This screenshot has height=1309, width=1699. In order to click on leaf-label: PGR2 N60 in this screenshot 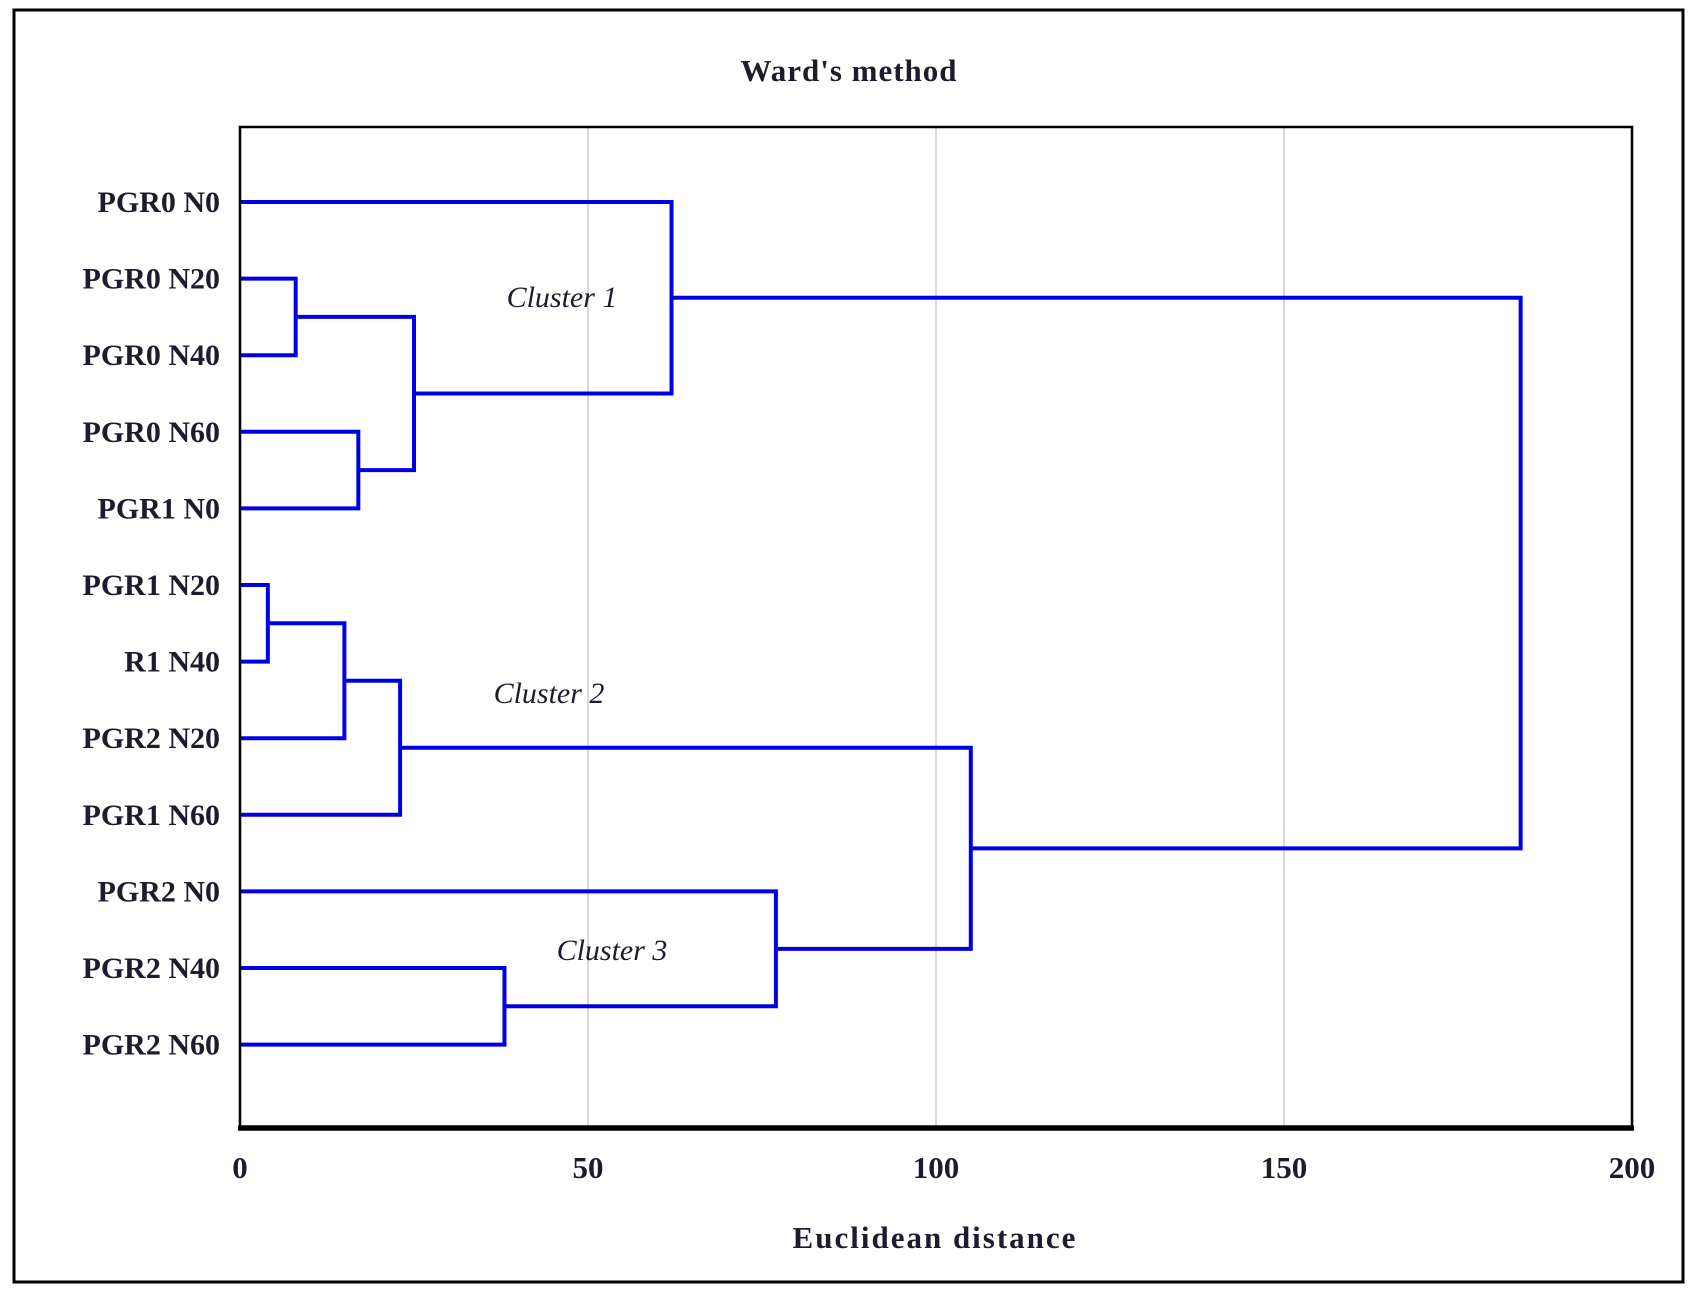, I will do `click(152, 1045)`.